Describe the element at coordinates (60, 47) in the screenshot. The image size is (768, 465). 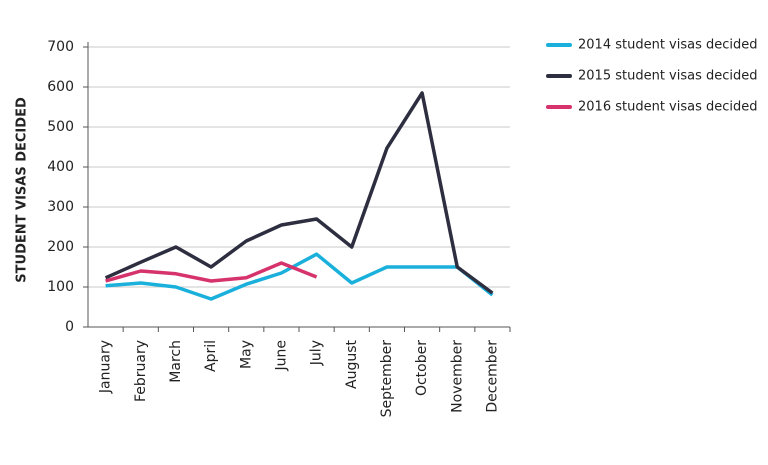
I see `y-tick-label: 700` at that location.